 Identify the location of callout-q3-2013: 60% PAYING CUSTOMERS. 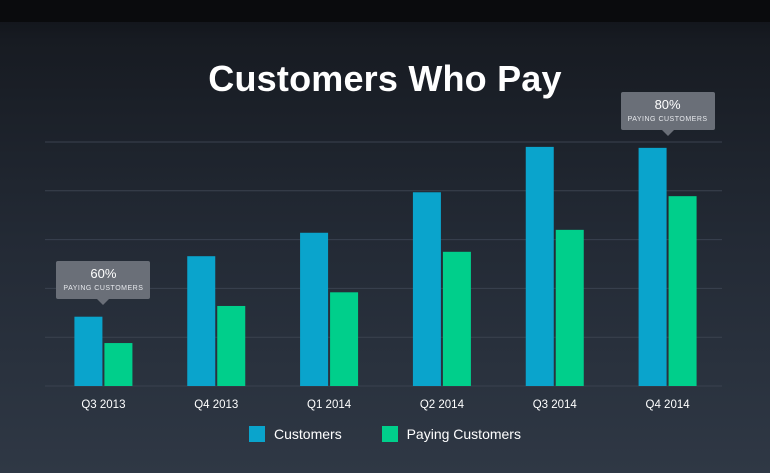
(103, 282).